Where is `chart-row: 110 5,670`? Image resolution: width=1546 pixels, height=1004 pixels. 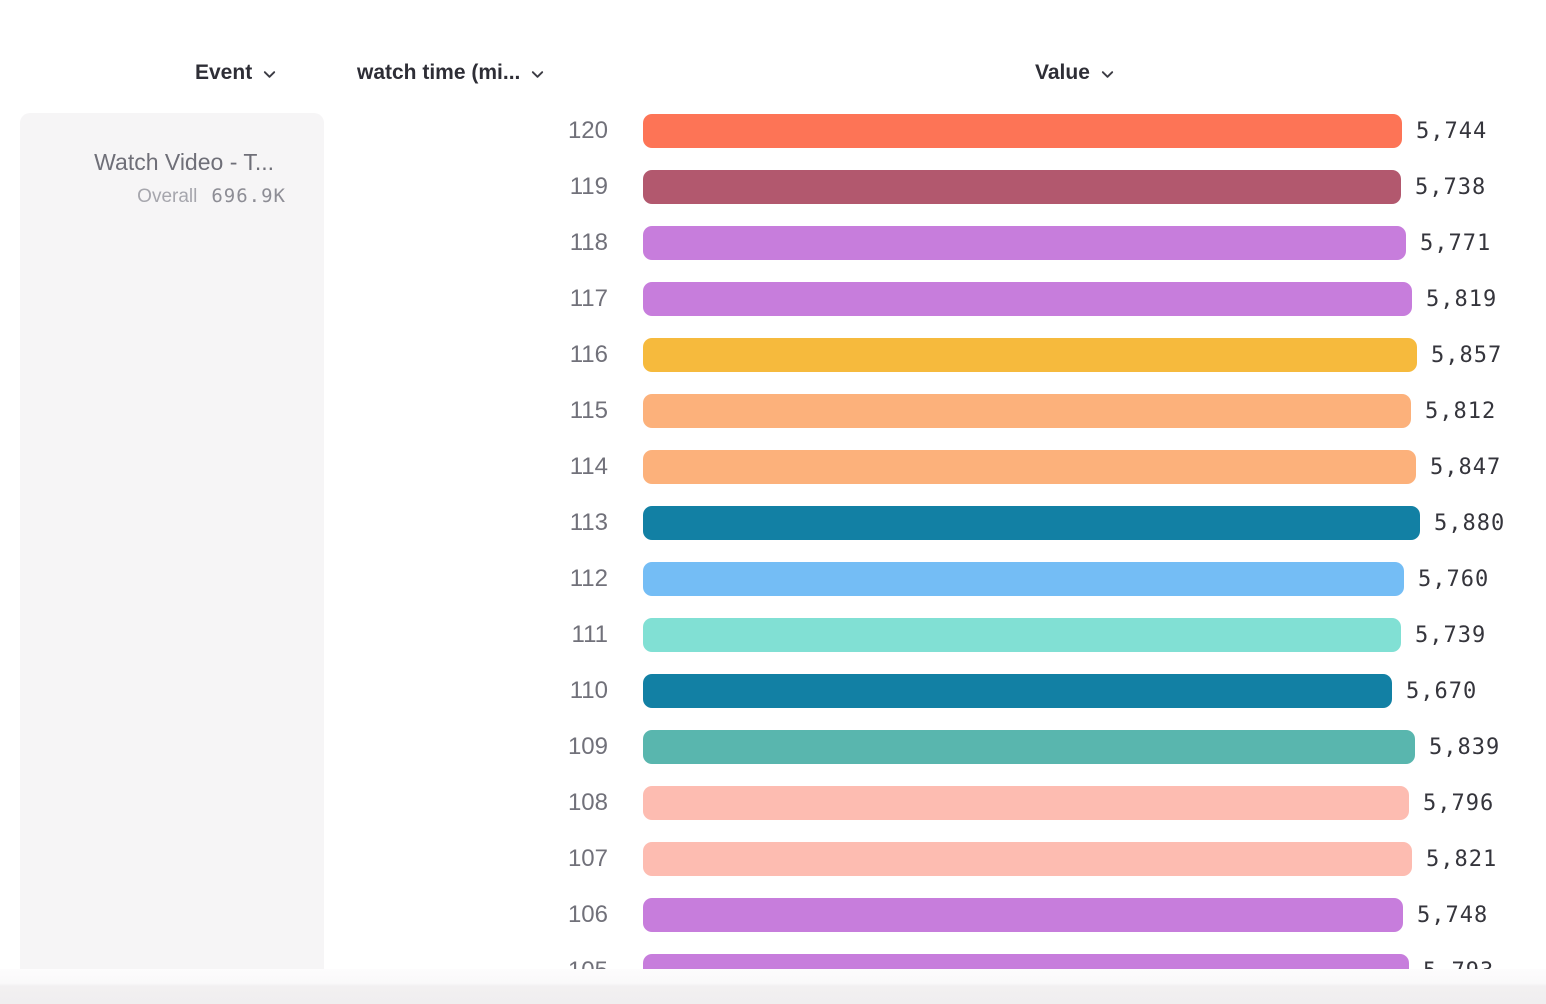 chart-row: 110 5,670 is located at coordinates (773, 691).